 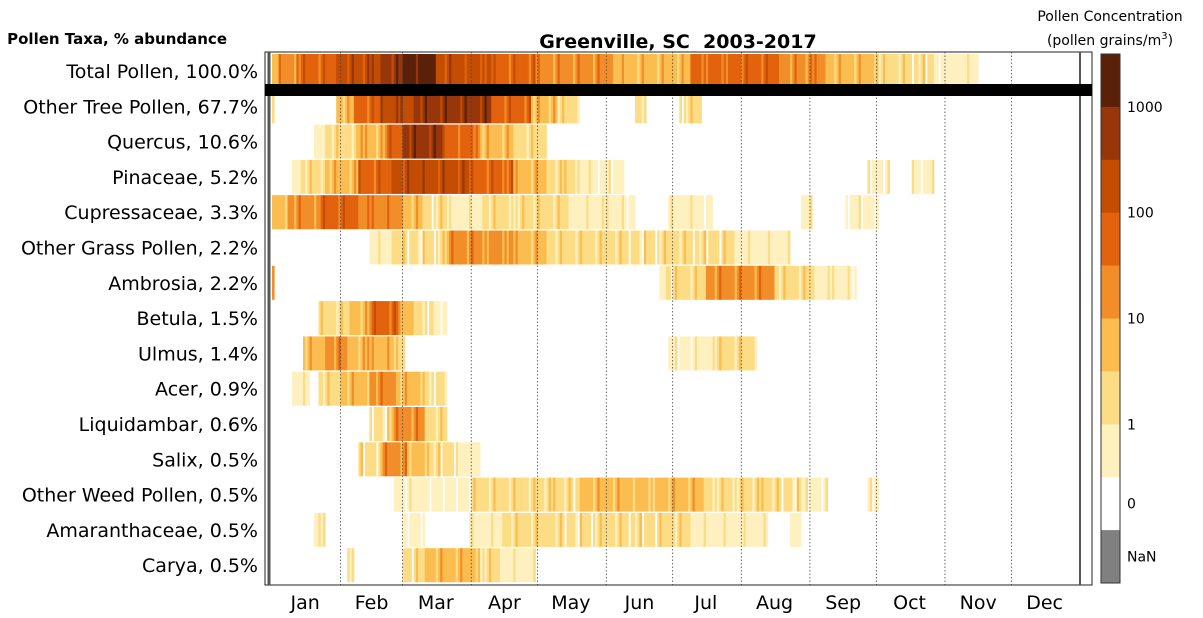 I want to click on colorbar-block, so click(x=1110, y=398).